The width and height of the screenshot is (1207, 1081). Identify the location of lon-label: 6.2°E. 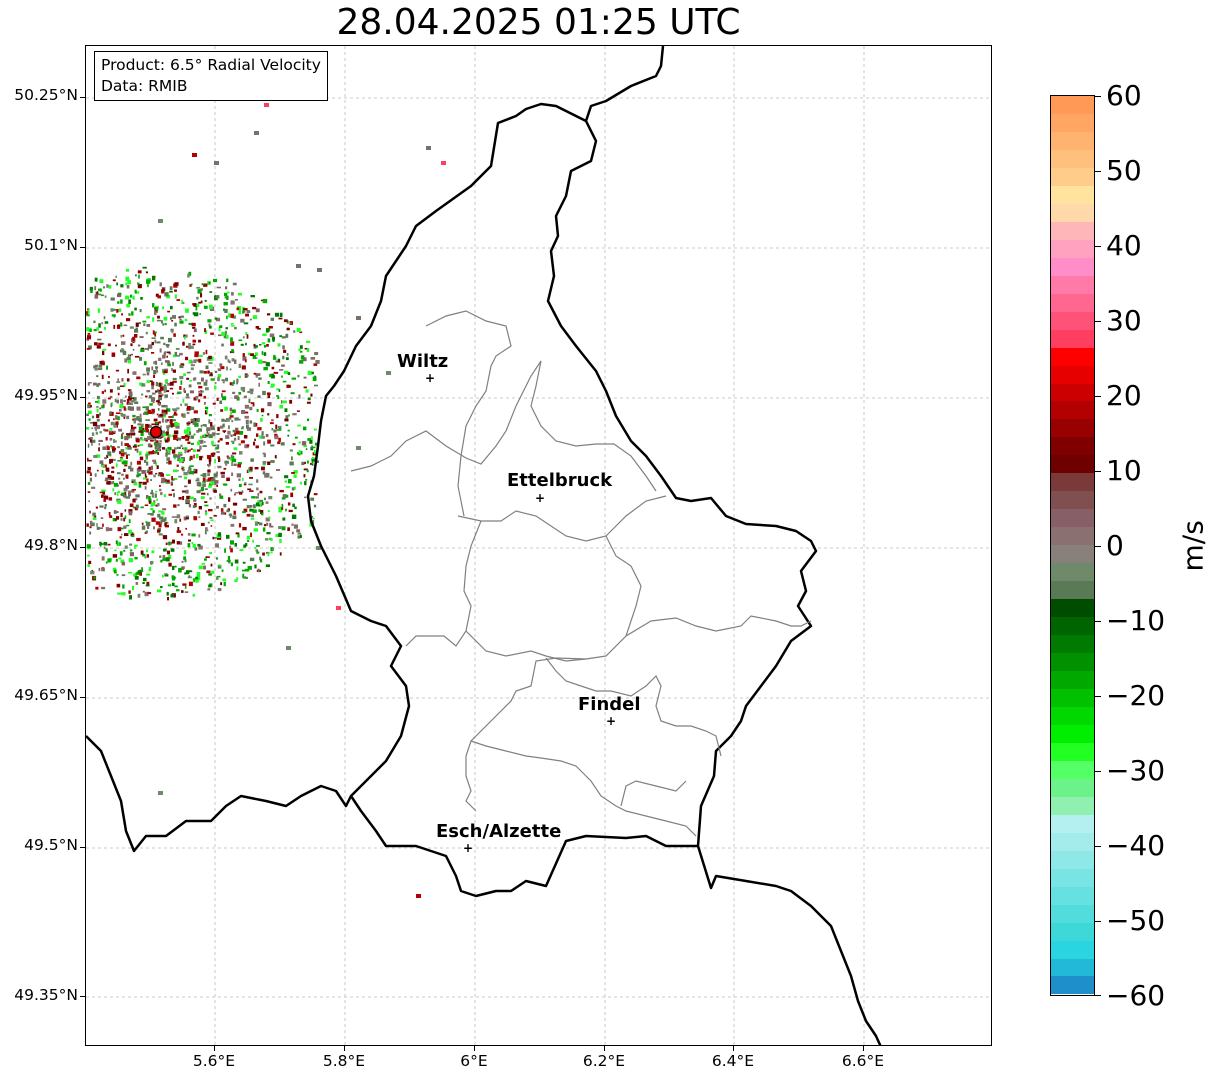
(604, 1061).